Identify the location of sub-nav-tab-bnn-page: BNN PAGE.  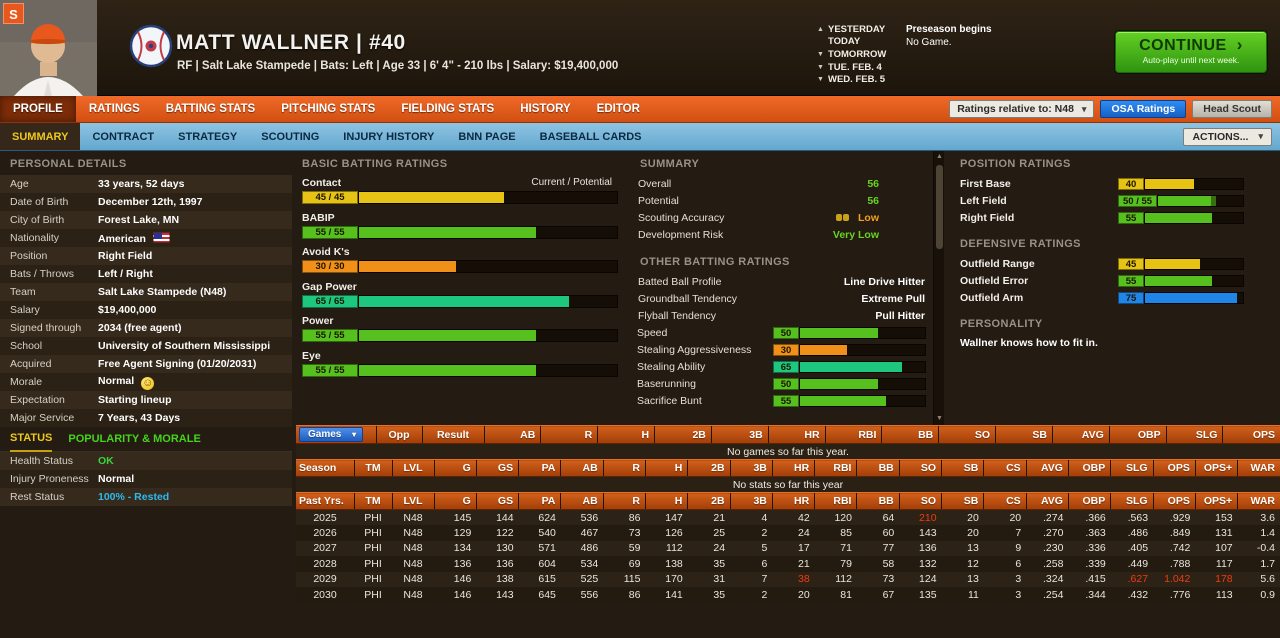
(487, 137).